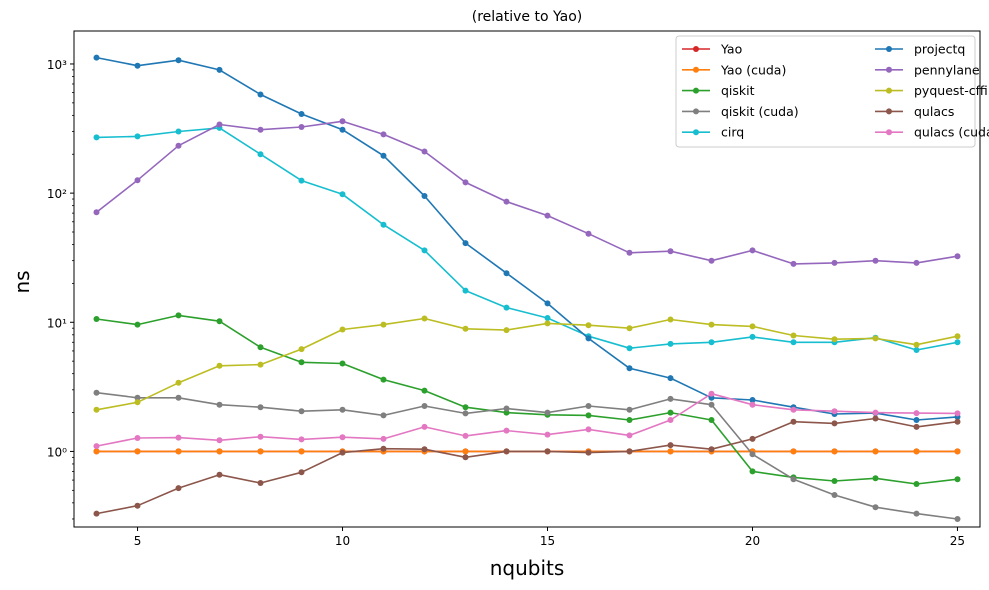 The width and height of the screenshot is (989, 590). Describe the element at coordinates (931, 90) in the screenshot. I see `legend-item: pyquest-cffi` at that location.